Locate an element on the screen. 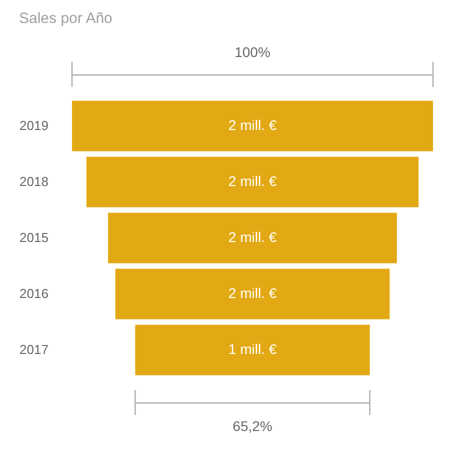 This screenshot has height=459, width=455. category-label: 2017 is located at coordinates (34, 349).